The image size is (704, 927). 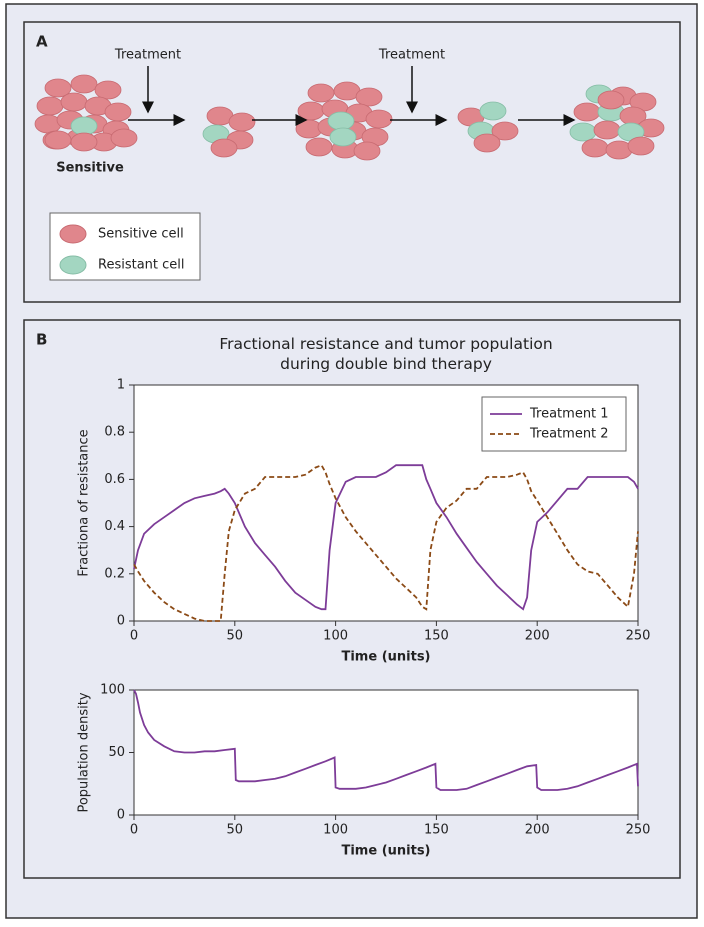 What do you see at coordinates (42, 42) in the screenshot?
I see `panel-label: A` at bounding box center [42, 42].